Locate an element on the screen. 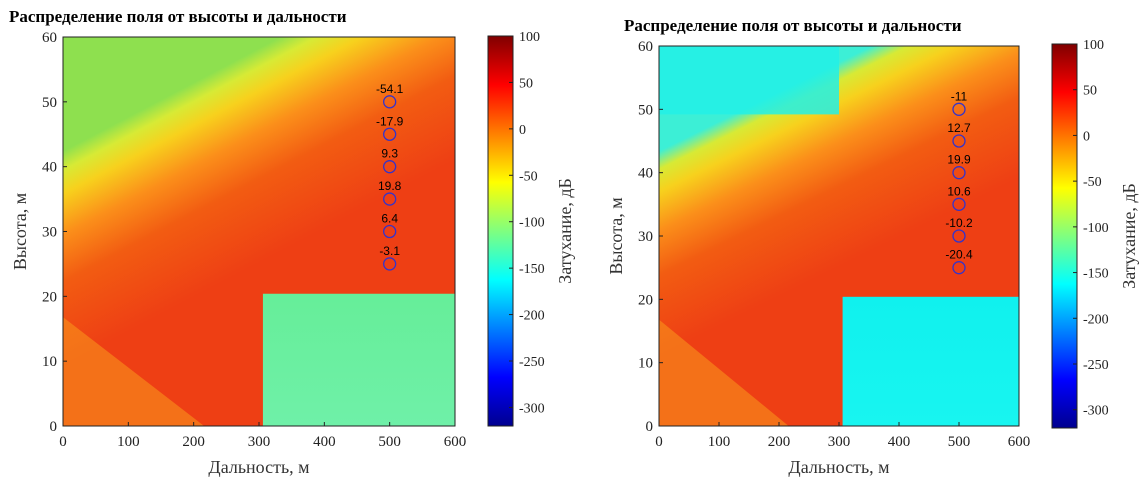 This screenshot has height=486, width=1148. data-label: -17.9 is located at coordinates (390, 121).